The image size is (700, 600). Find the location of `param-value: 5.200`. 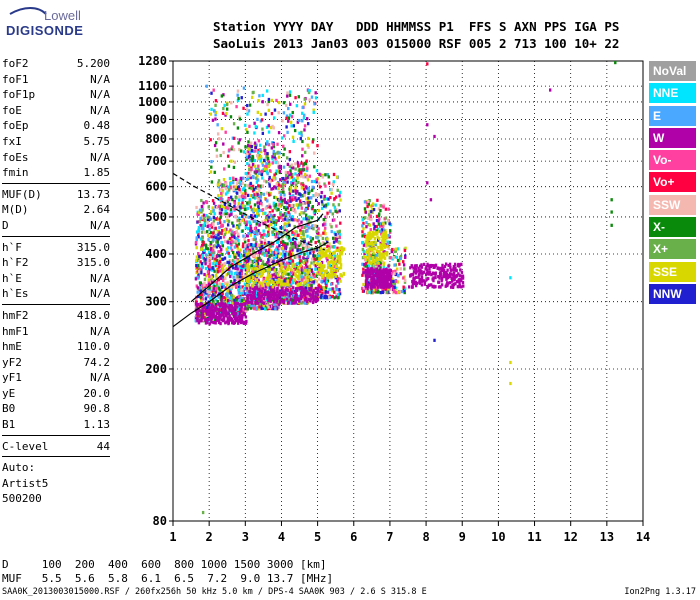

param-value: 5.200 is located at coordinates (93, 63).